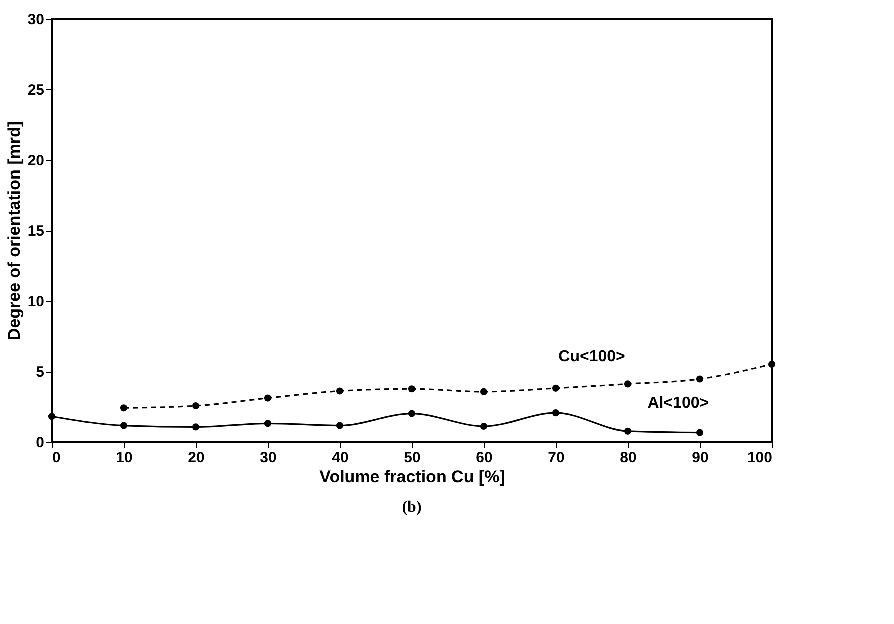 This screenshot has height=624, width=894. What do you see at coordinates (759, 458) in the screenshot?
I see `x-tick-label: 100` at bounding box center [759, 458].